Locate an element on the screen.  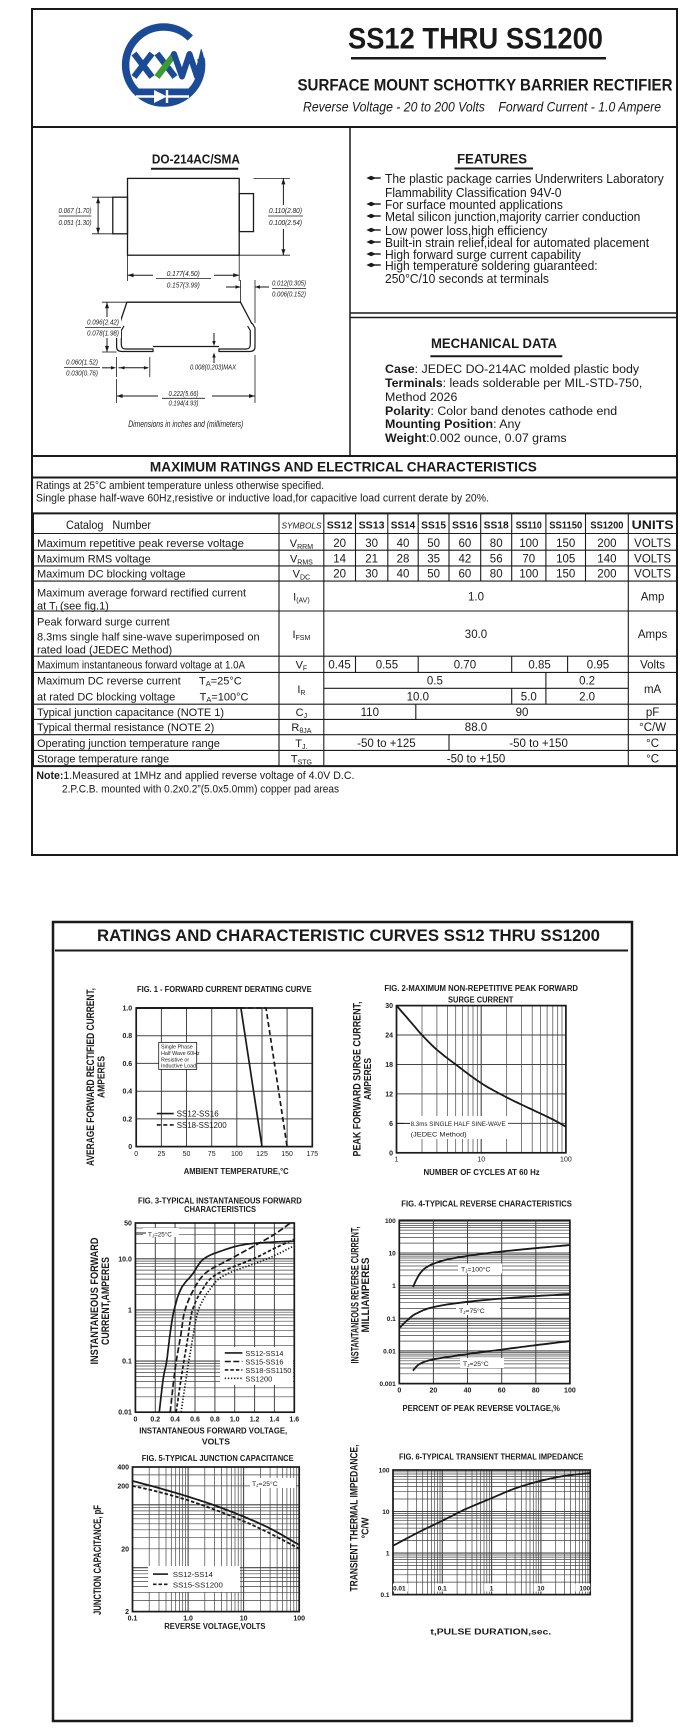
svg-text: 105 is located at coordinates (565, 560).